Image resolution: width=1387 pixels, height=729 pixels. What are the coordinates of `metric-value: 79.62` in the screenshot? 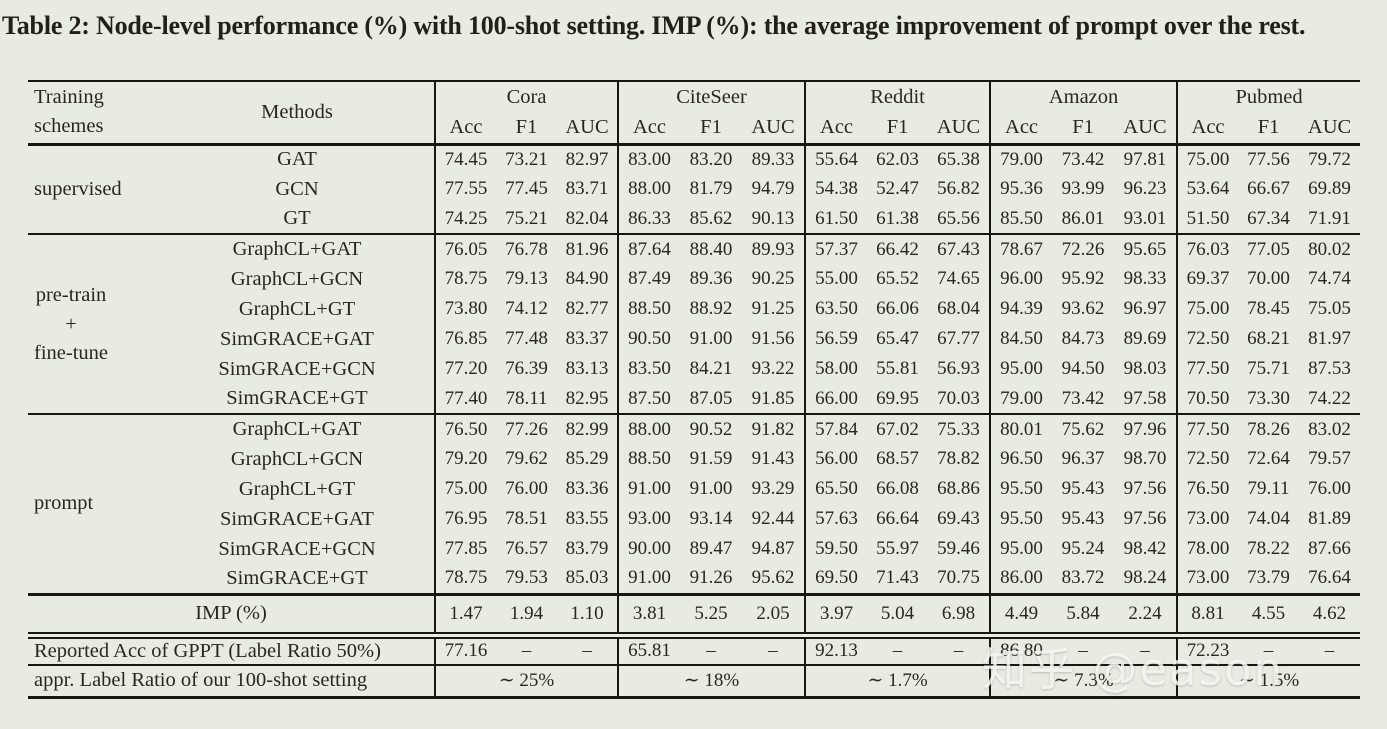 It's located at (526, 458).